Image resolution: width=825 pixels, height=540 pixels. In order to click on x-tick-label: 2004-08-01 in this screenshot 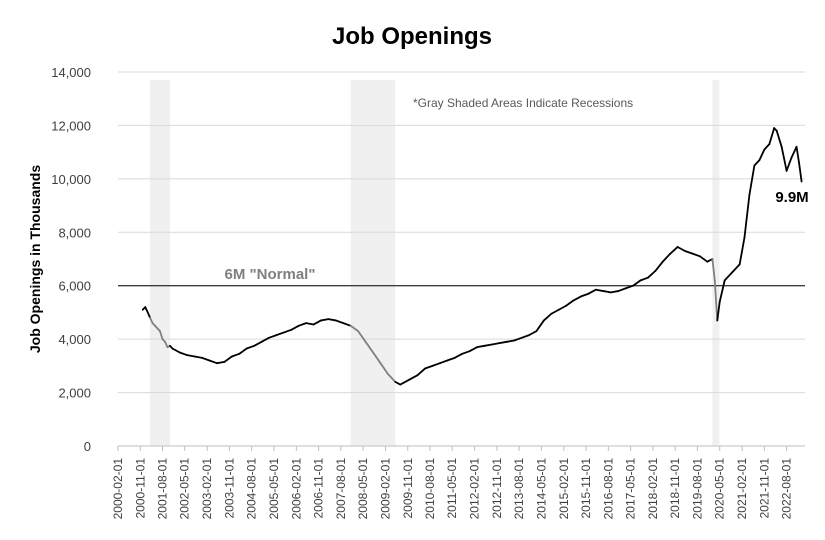, I will do `click(252, 489)`.